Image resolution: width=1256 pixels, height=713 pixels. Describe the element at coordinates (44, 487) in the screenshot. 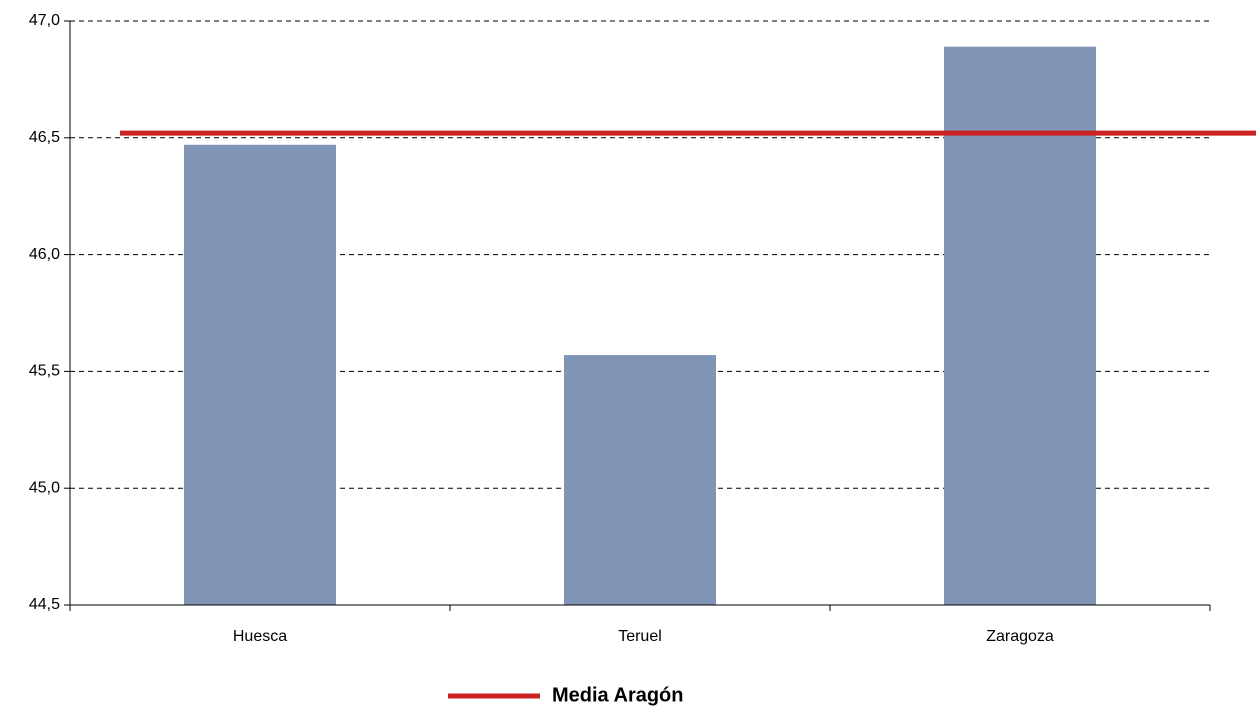

I see `y-tick-label: 45,0` at that location.